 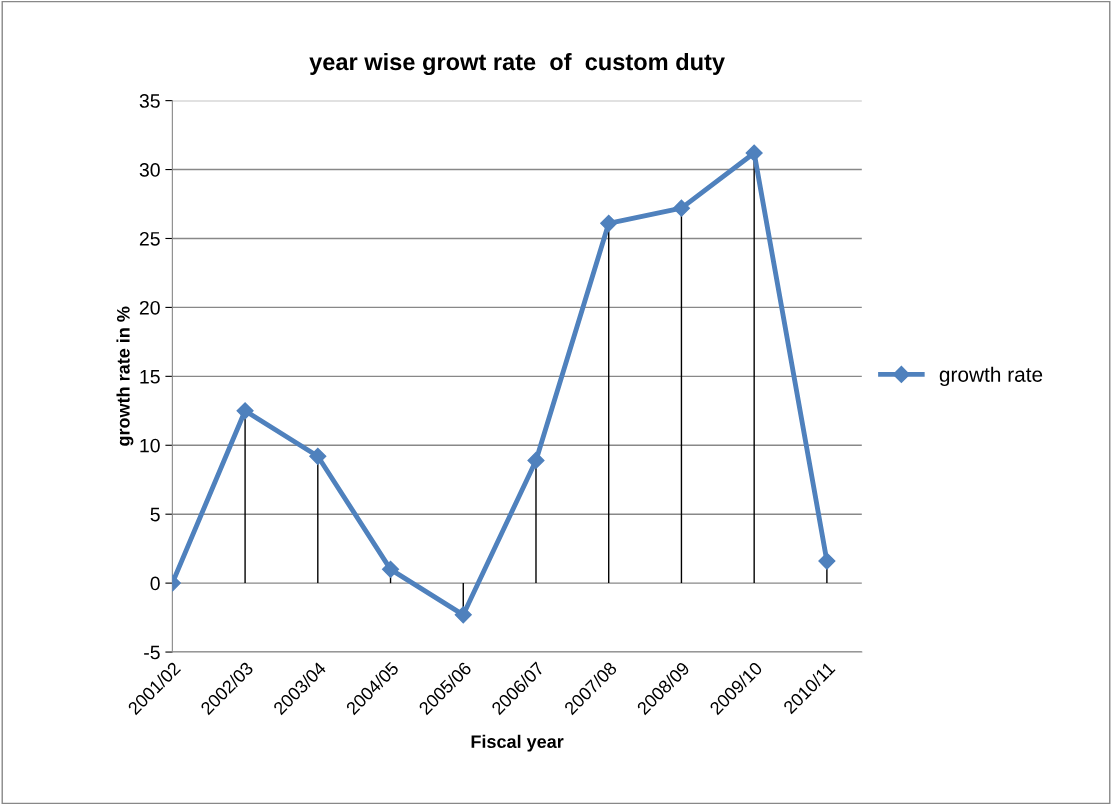 I want to click on y-axis-title: growth rate in %, so click(x=125, y=376).